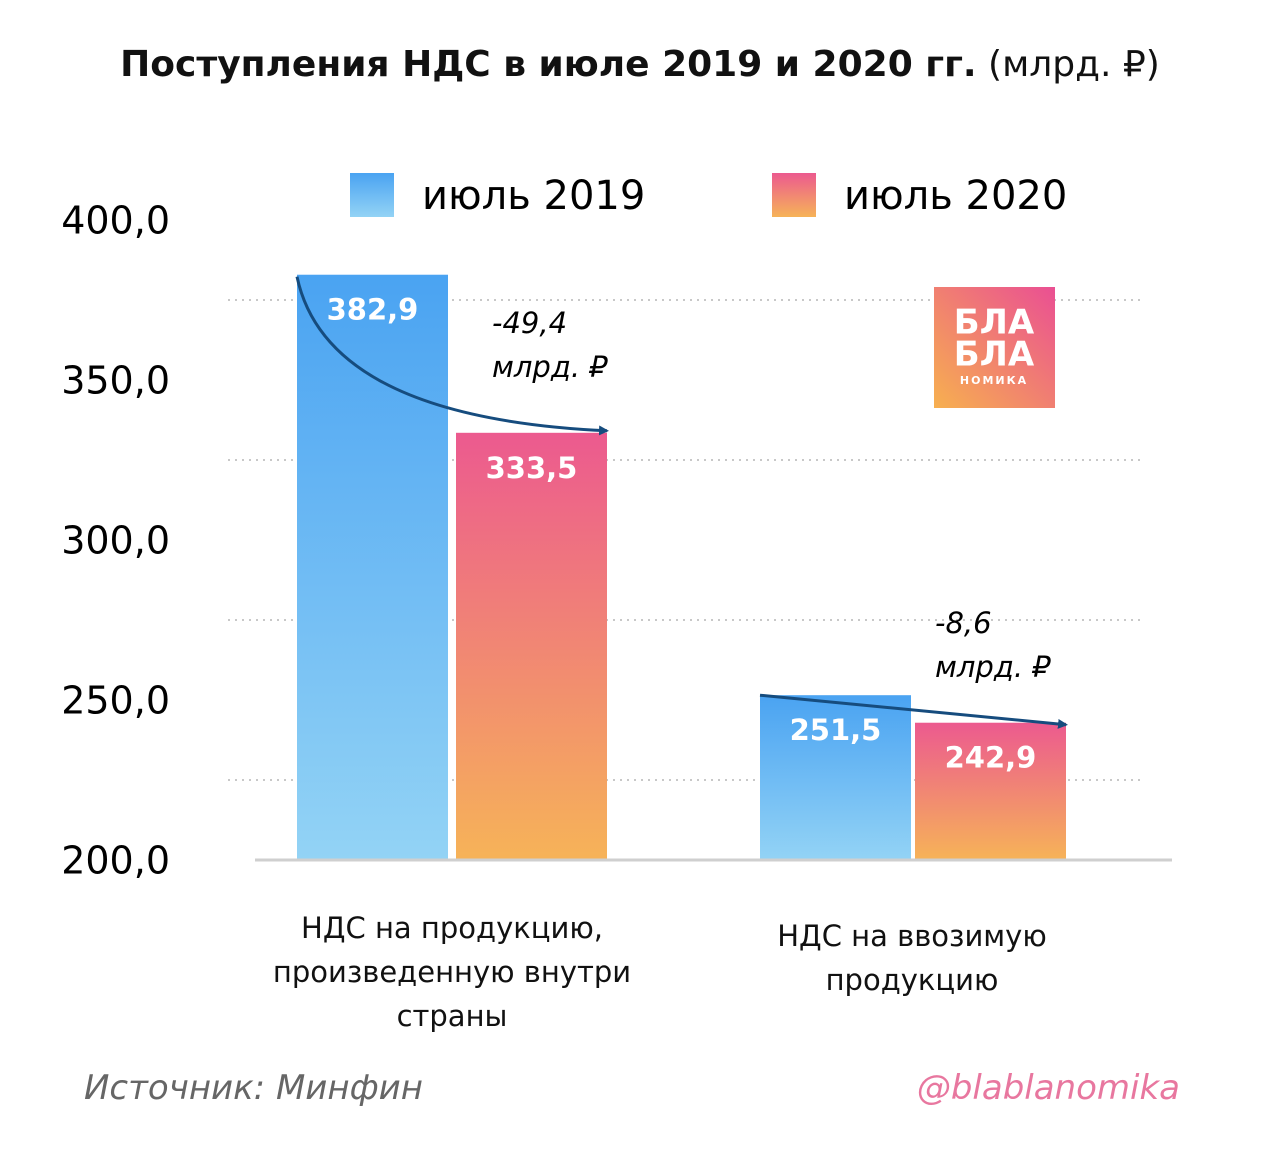  I want to click on logo-text: НОМИКА, so click(994, 380).